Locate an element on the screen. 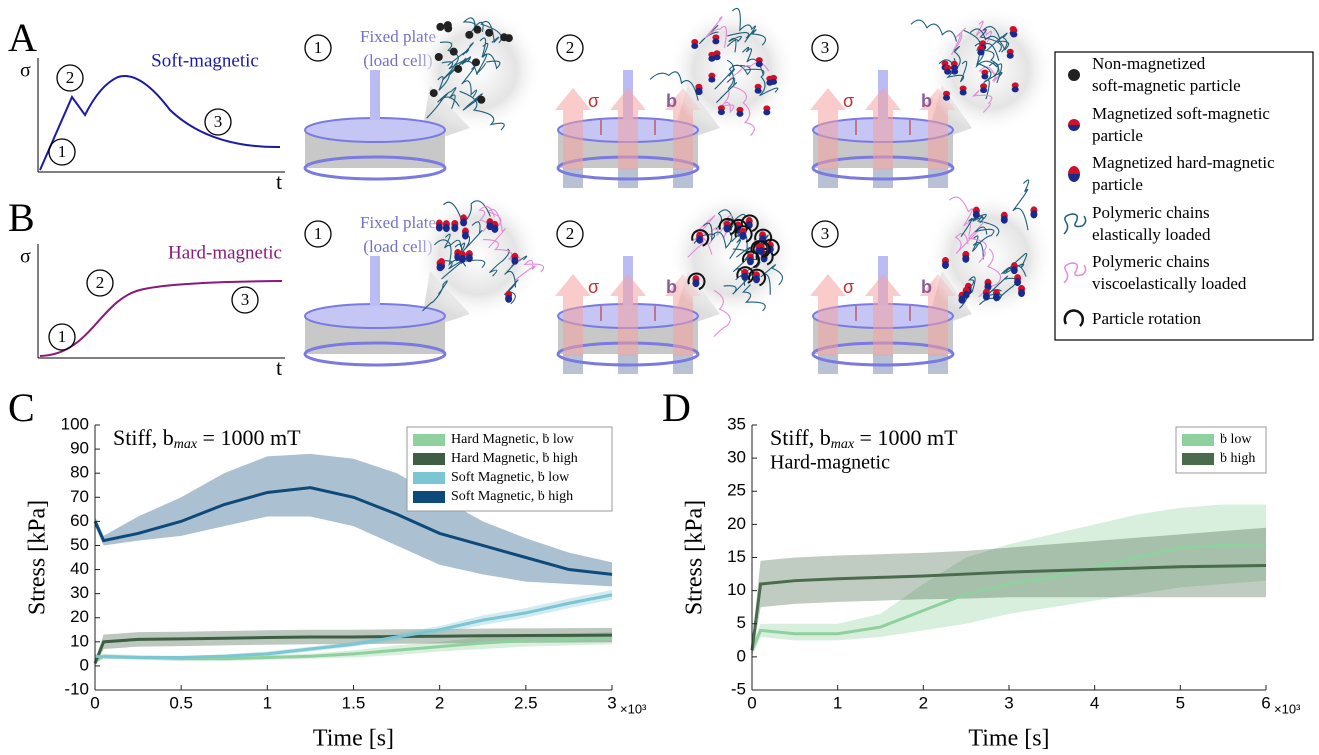  row-label: Hard-magnetic is located at coordinates (225, 252).